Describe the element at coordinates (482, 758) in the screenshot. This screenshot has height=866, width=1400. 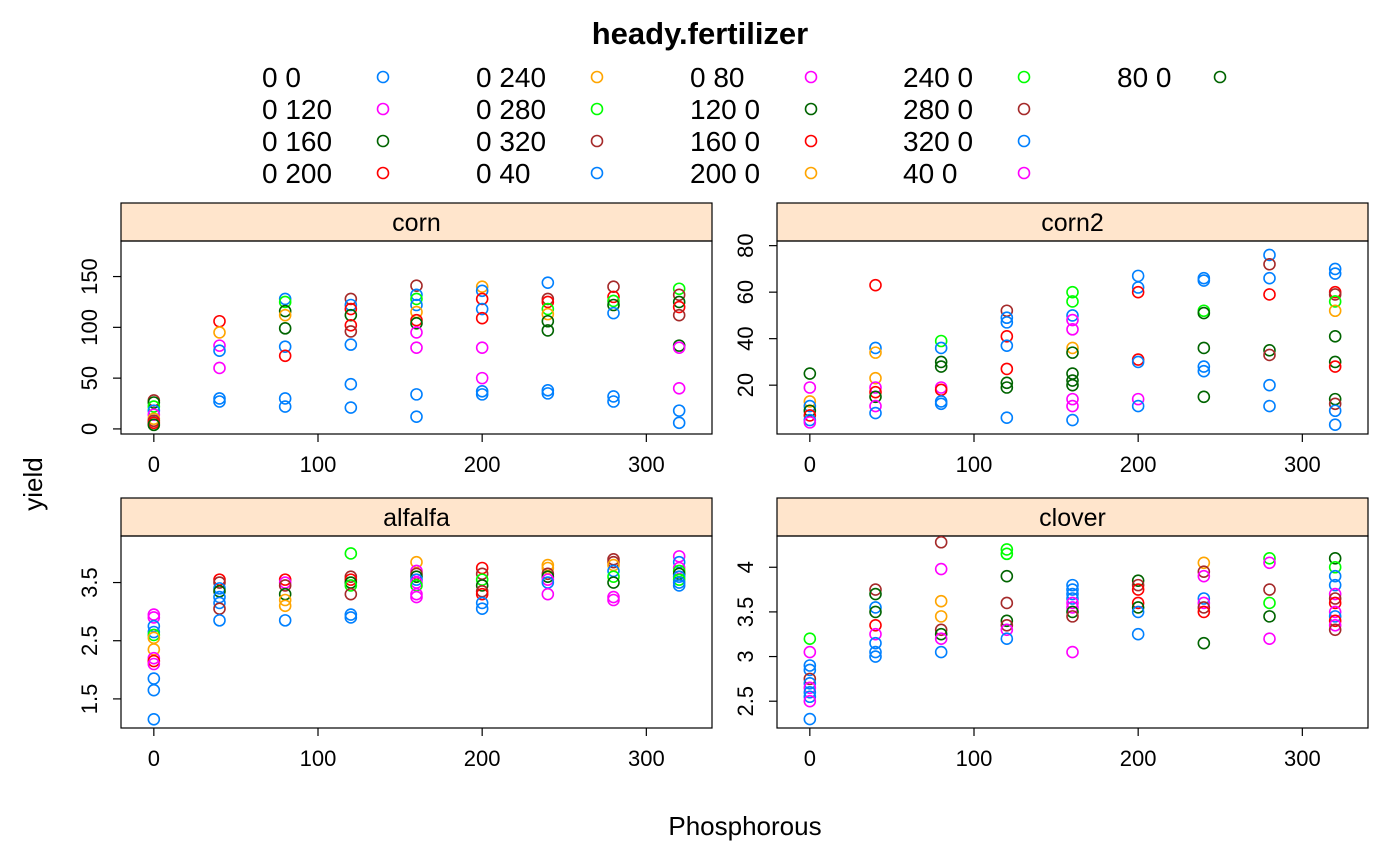
I see `x-tick-label: 200` at that location.